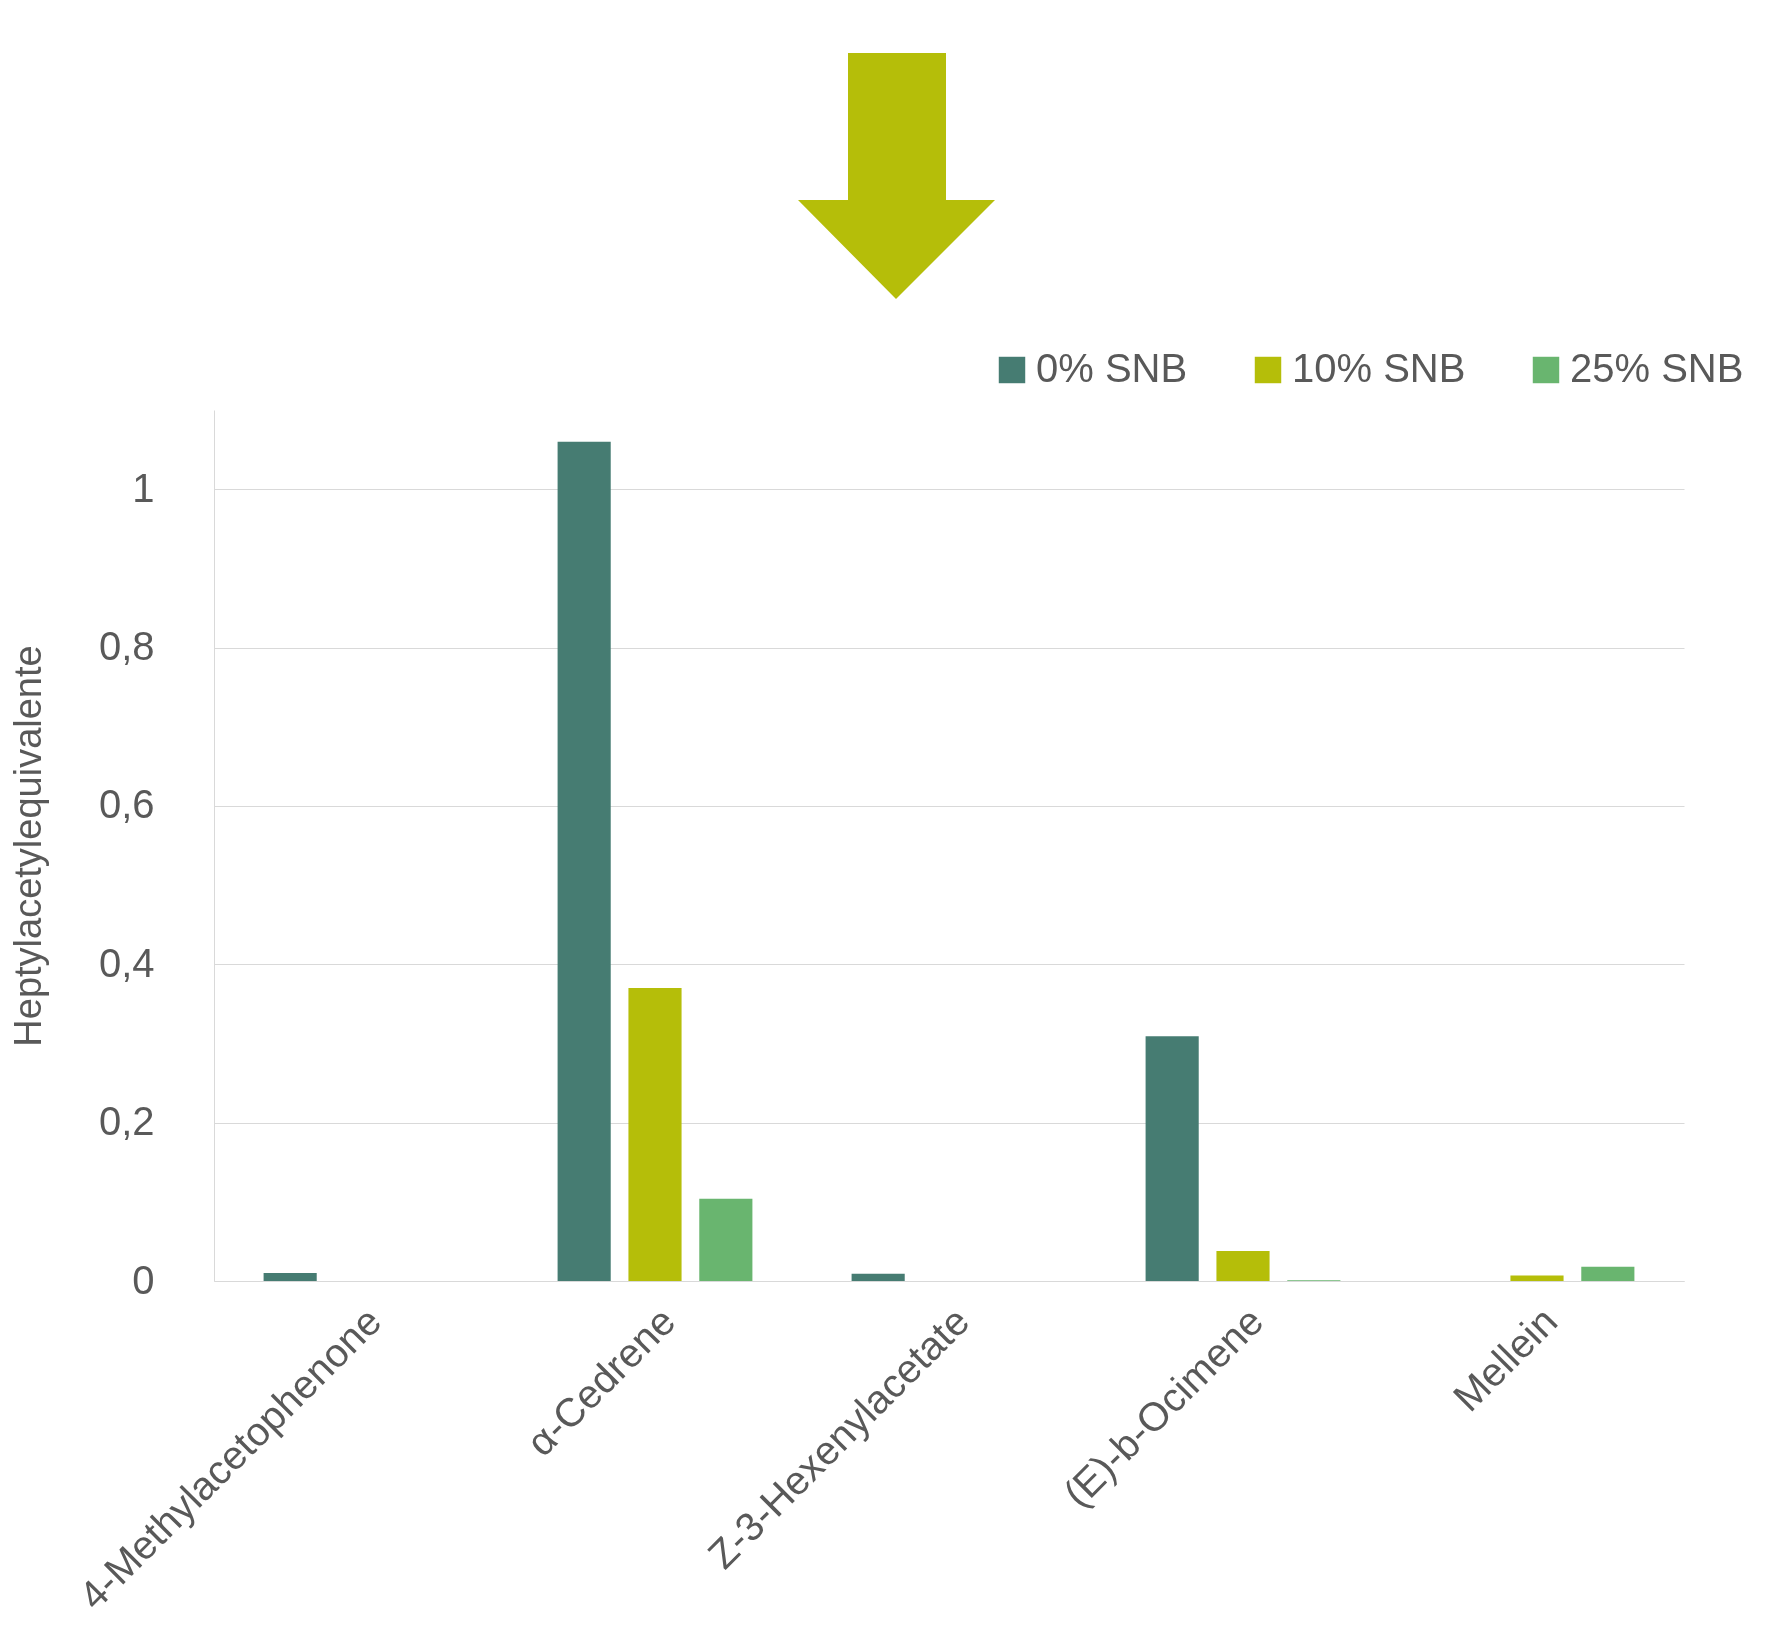 This screenshot has height=1648, width=1767. I want to click on legend-label: 0% SNB, so click(1112, 368).